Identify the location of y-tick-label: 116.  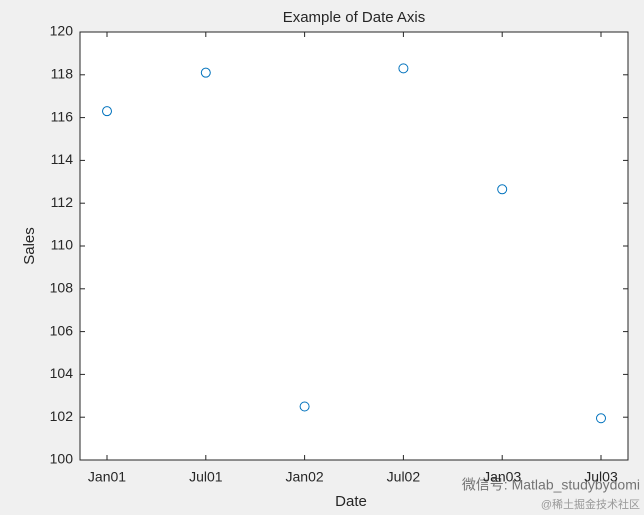
(62, 116).